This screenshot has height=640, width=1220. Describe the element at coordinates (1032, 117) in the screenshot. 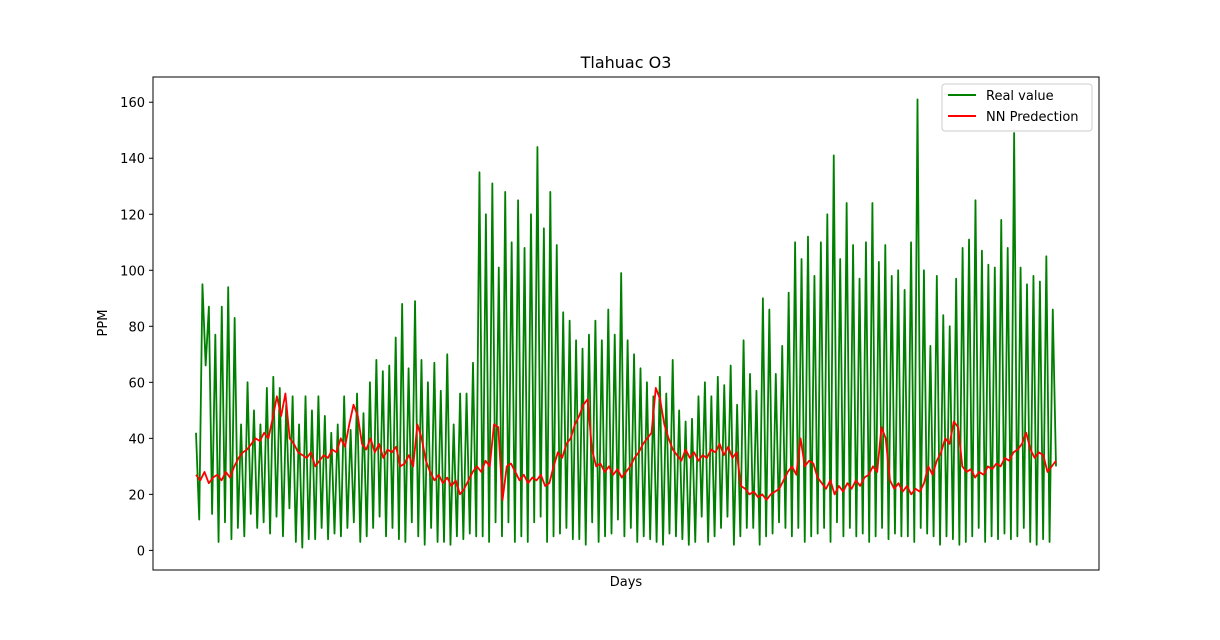

I see `legend-label-nn-predection: NN Predection` at that location.